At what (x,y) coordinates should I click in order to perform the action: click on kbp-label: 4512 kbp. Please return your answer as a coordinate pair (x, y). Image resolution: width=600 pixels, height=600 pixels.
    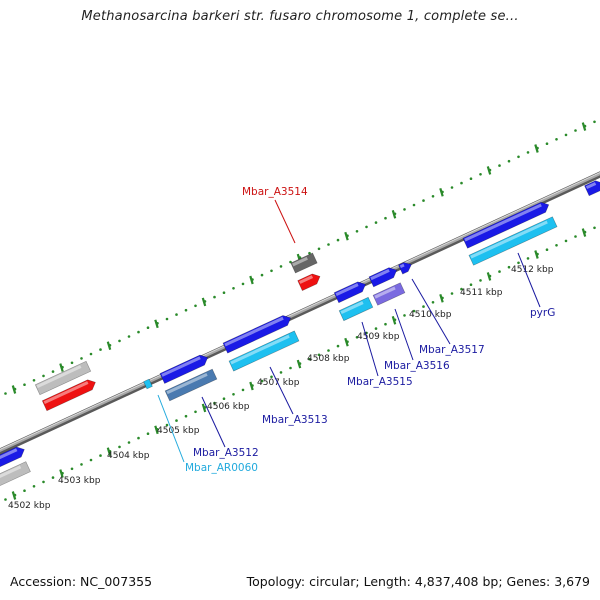
    Looking at the image, I should click on (532, 270).